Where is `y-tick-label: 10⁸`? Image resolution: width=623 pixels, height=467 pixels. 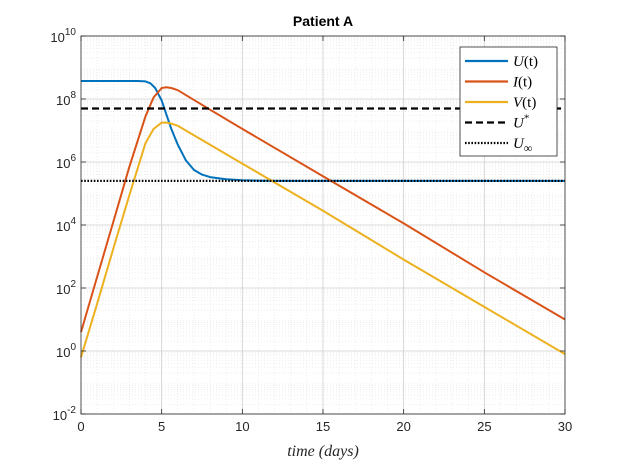 y-tick-label: 10⁸ is located at coordinates (66, 99).